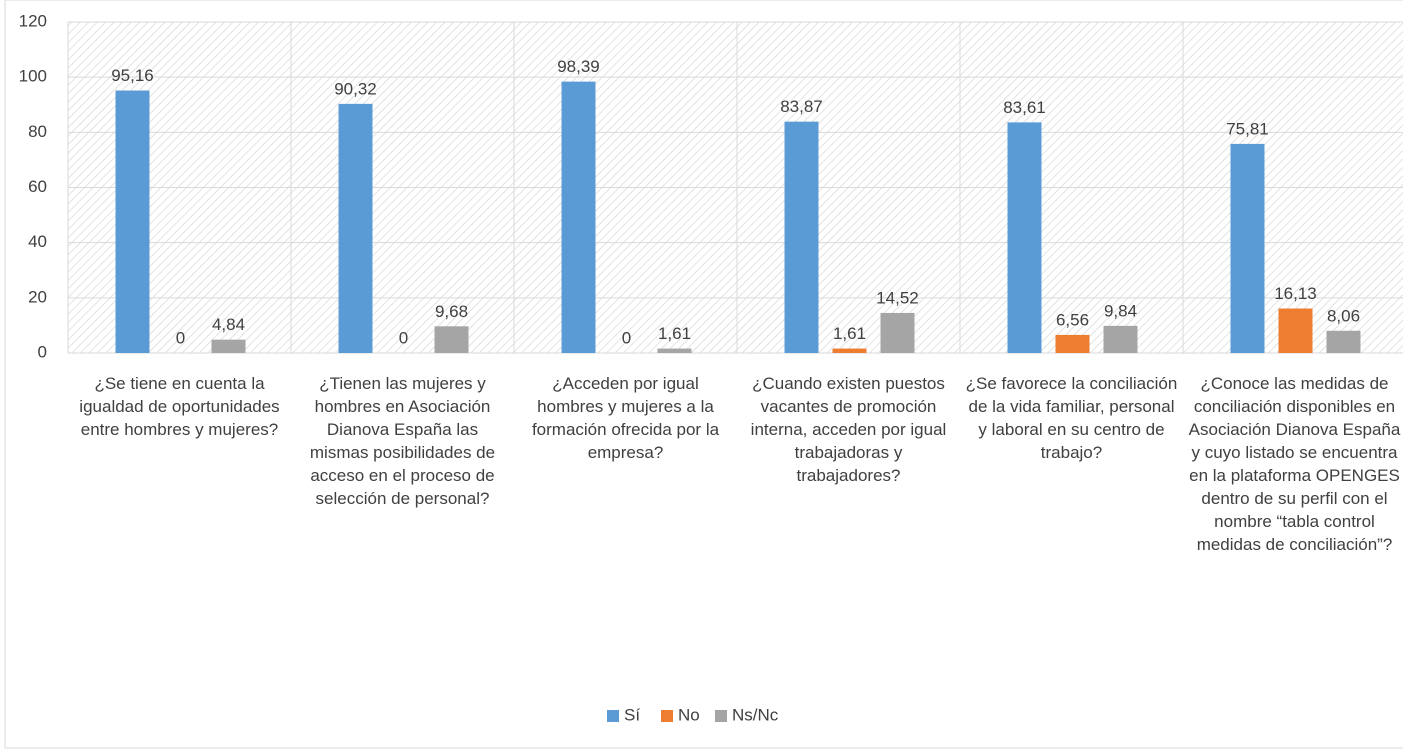 Image resolution: width=1403 pixels, height=749 pixels. What do you see at coordinates (37, 186) in the screenshot?
I see `y-tick-label: 60` at bounding box center [37, 186].